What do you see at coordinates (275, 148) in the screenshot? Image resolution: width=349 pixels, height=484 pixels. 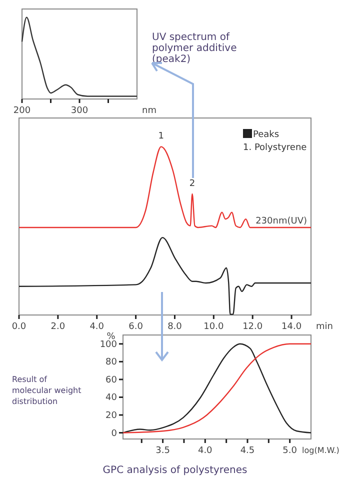 I see `annotation: 1. Polystyrene` at bounding box center [275, 148].